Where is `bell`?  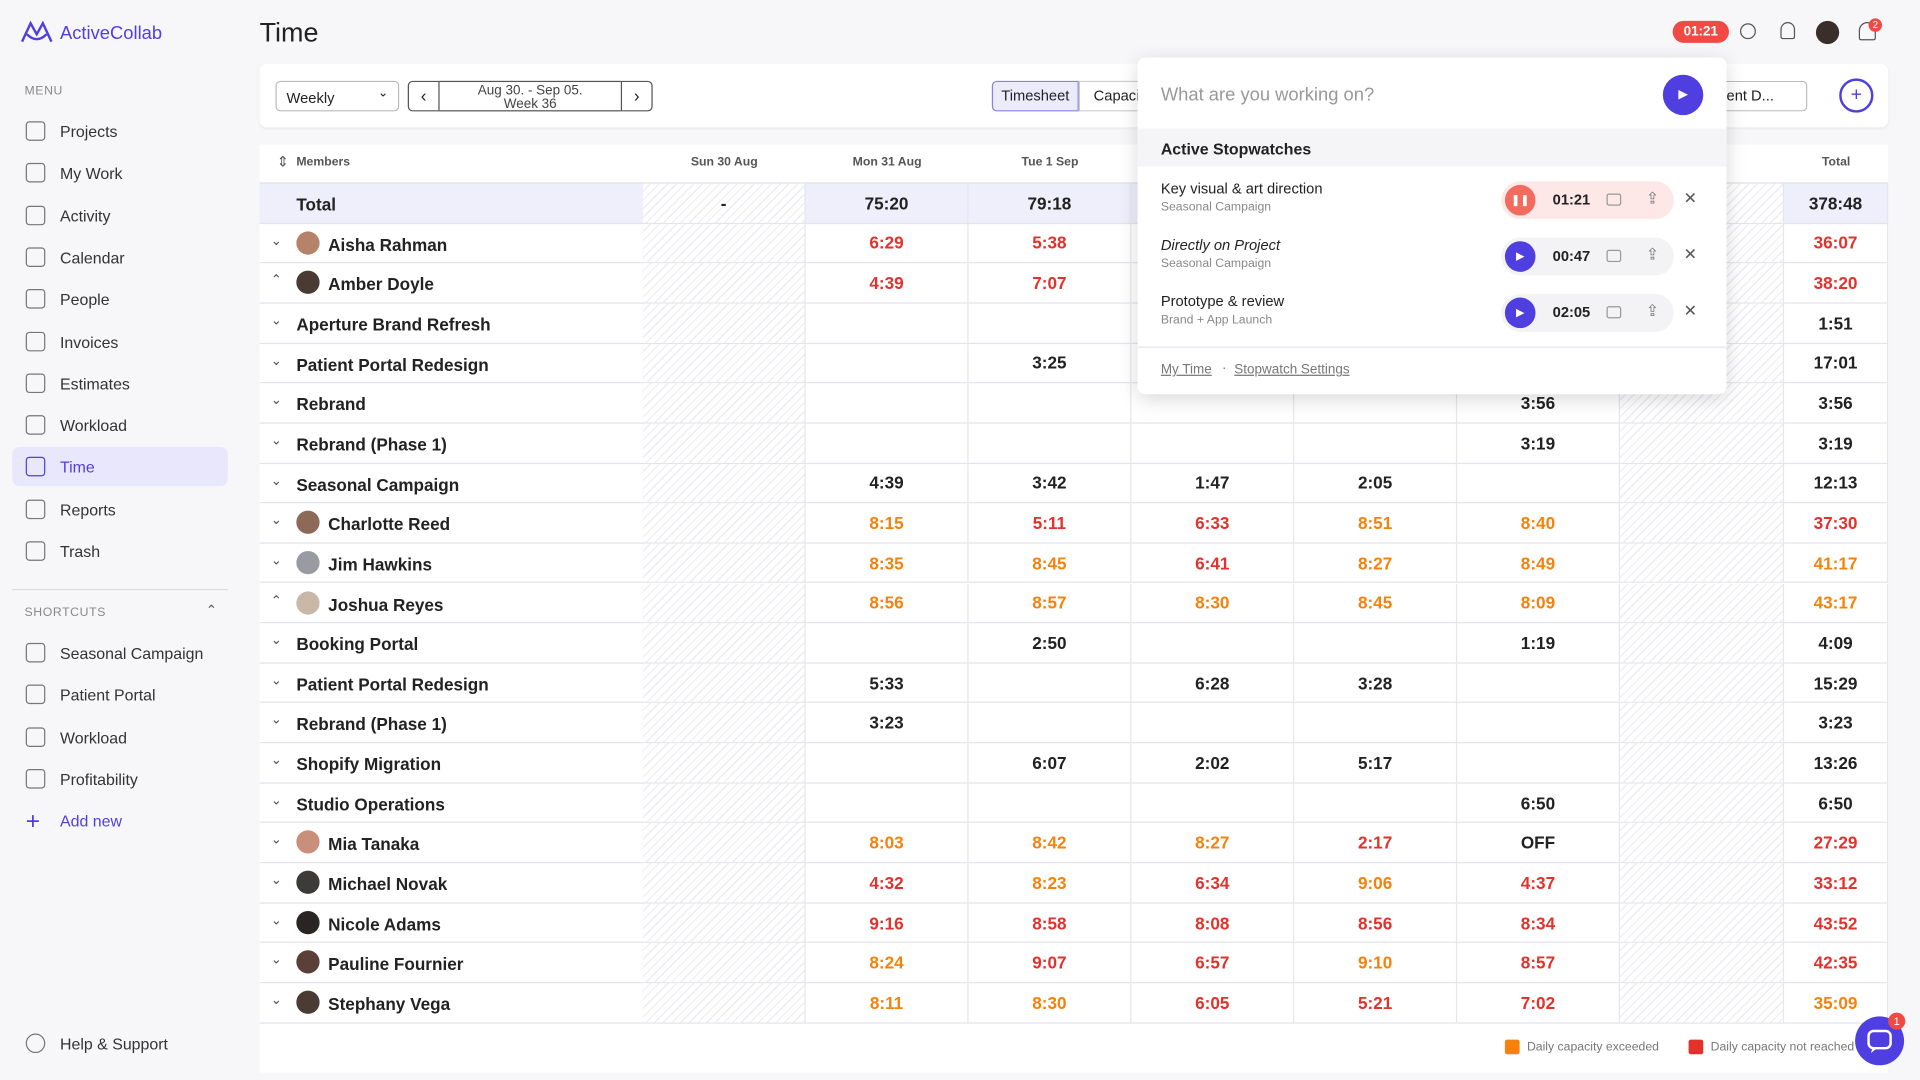 bell is located at coordinates (1788, 31).